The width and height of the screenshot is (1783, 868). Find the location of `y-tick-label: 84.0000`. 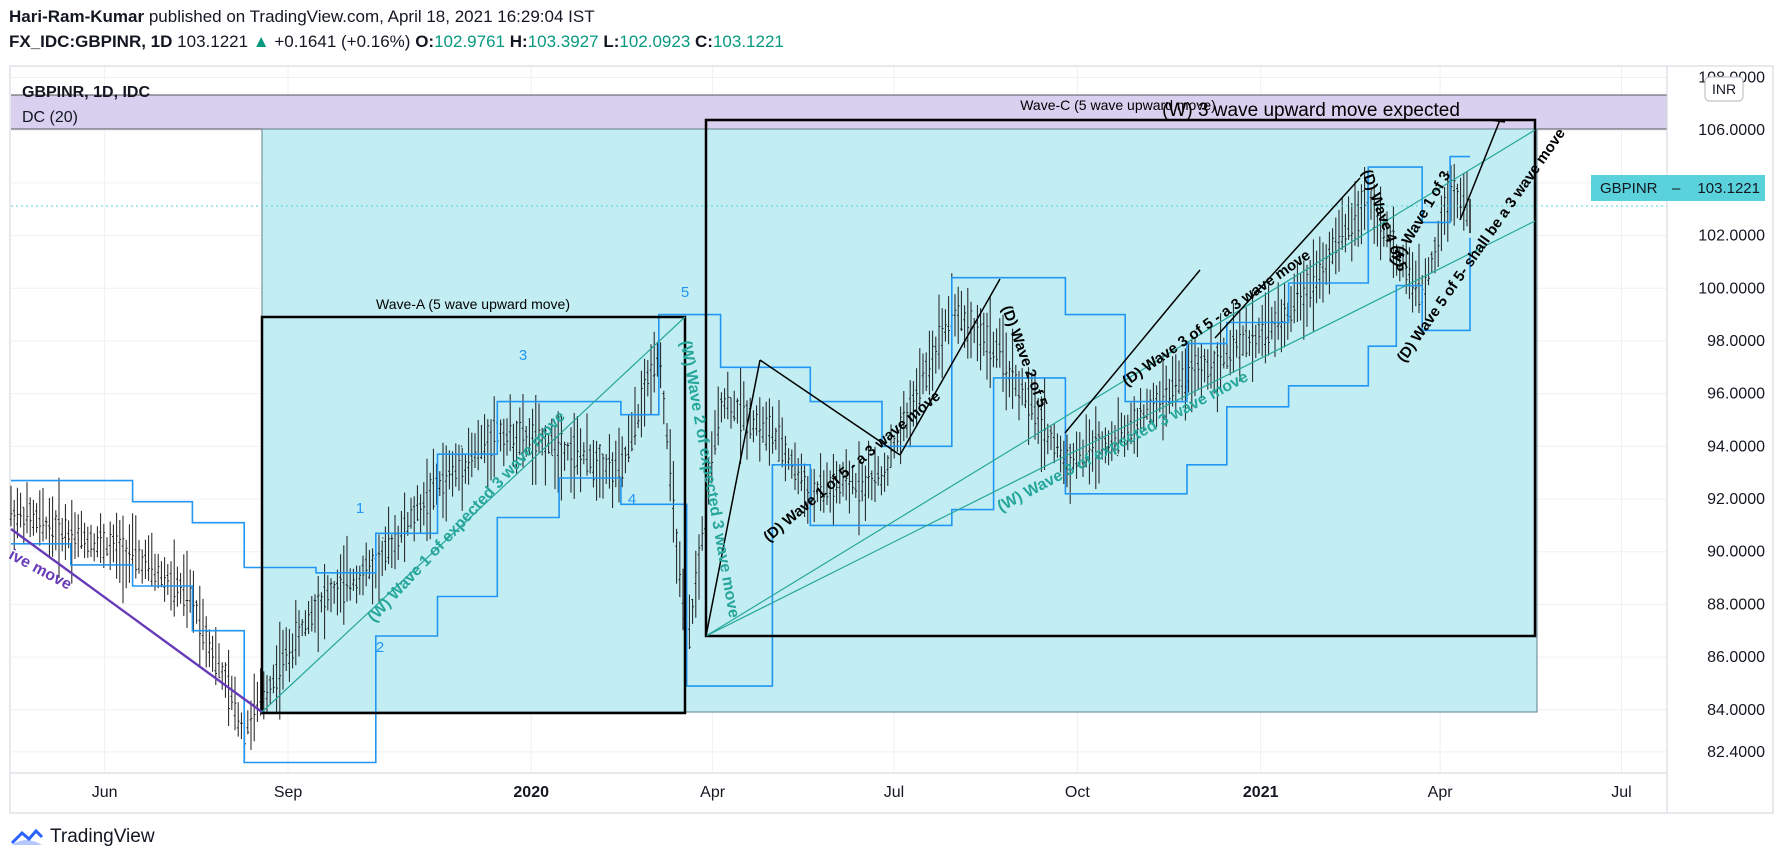

y-tick-label: 84.0000 is located at coordinates (1736, 710).